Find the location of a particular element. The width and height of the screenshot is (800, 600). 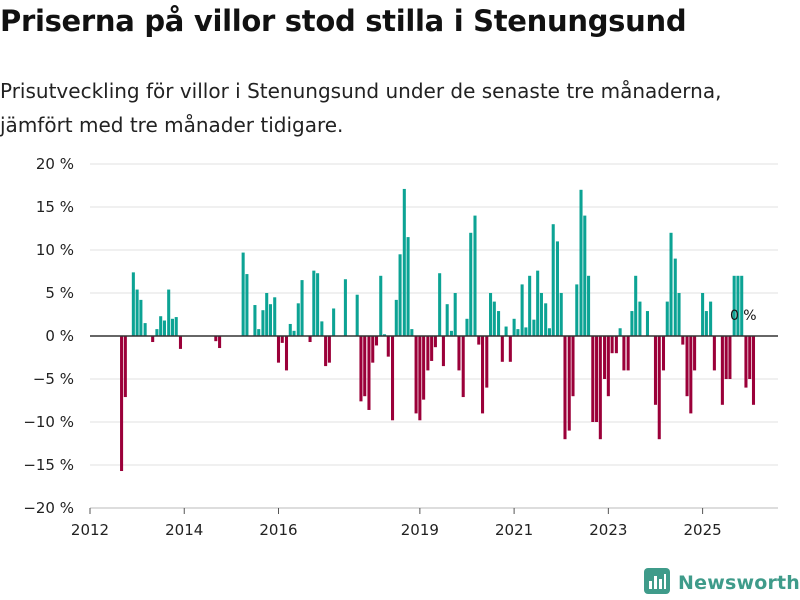

brand: Newsworthy is located at coordinates (722, 583).